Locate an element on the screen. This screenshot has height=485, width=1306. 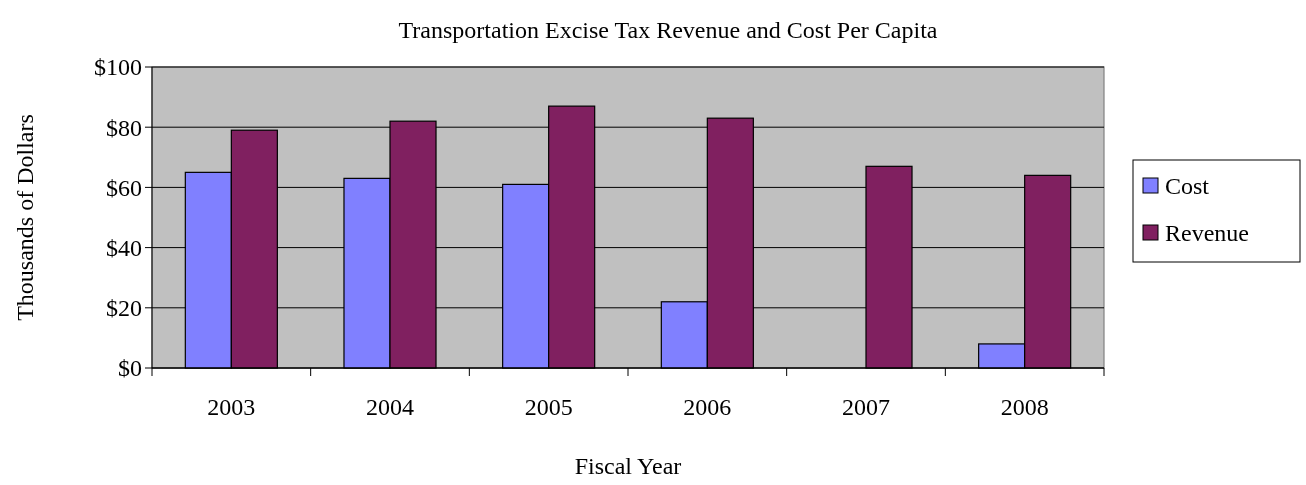
y-tick-label: $20 is located at coordinates (124, 308).